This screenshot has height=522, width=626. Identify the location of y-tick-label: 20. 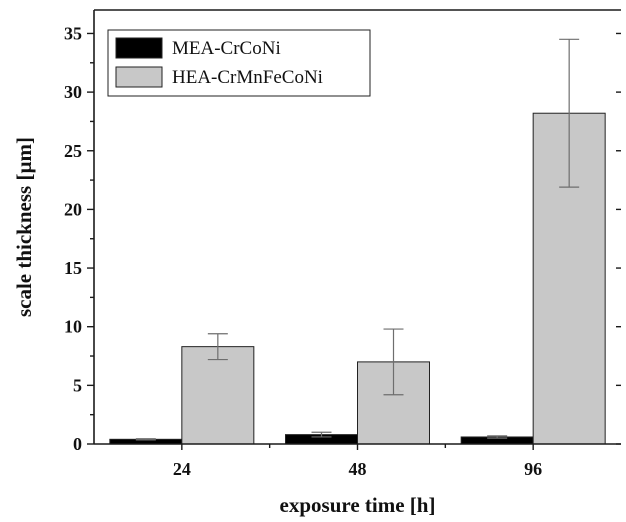
(73, 209).